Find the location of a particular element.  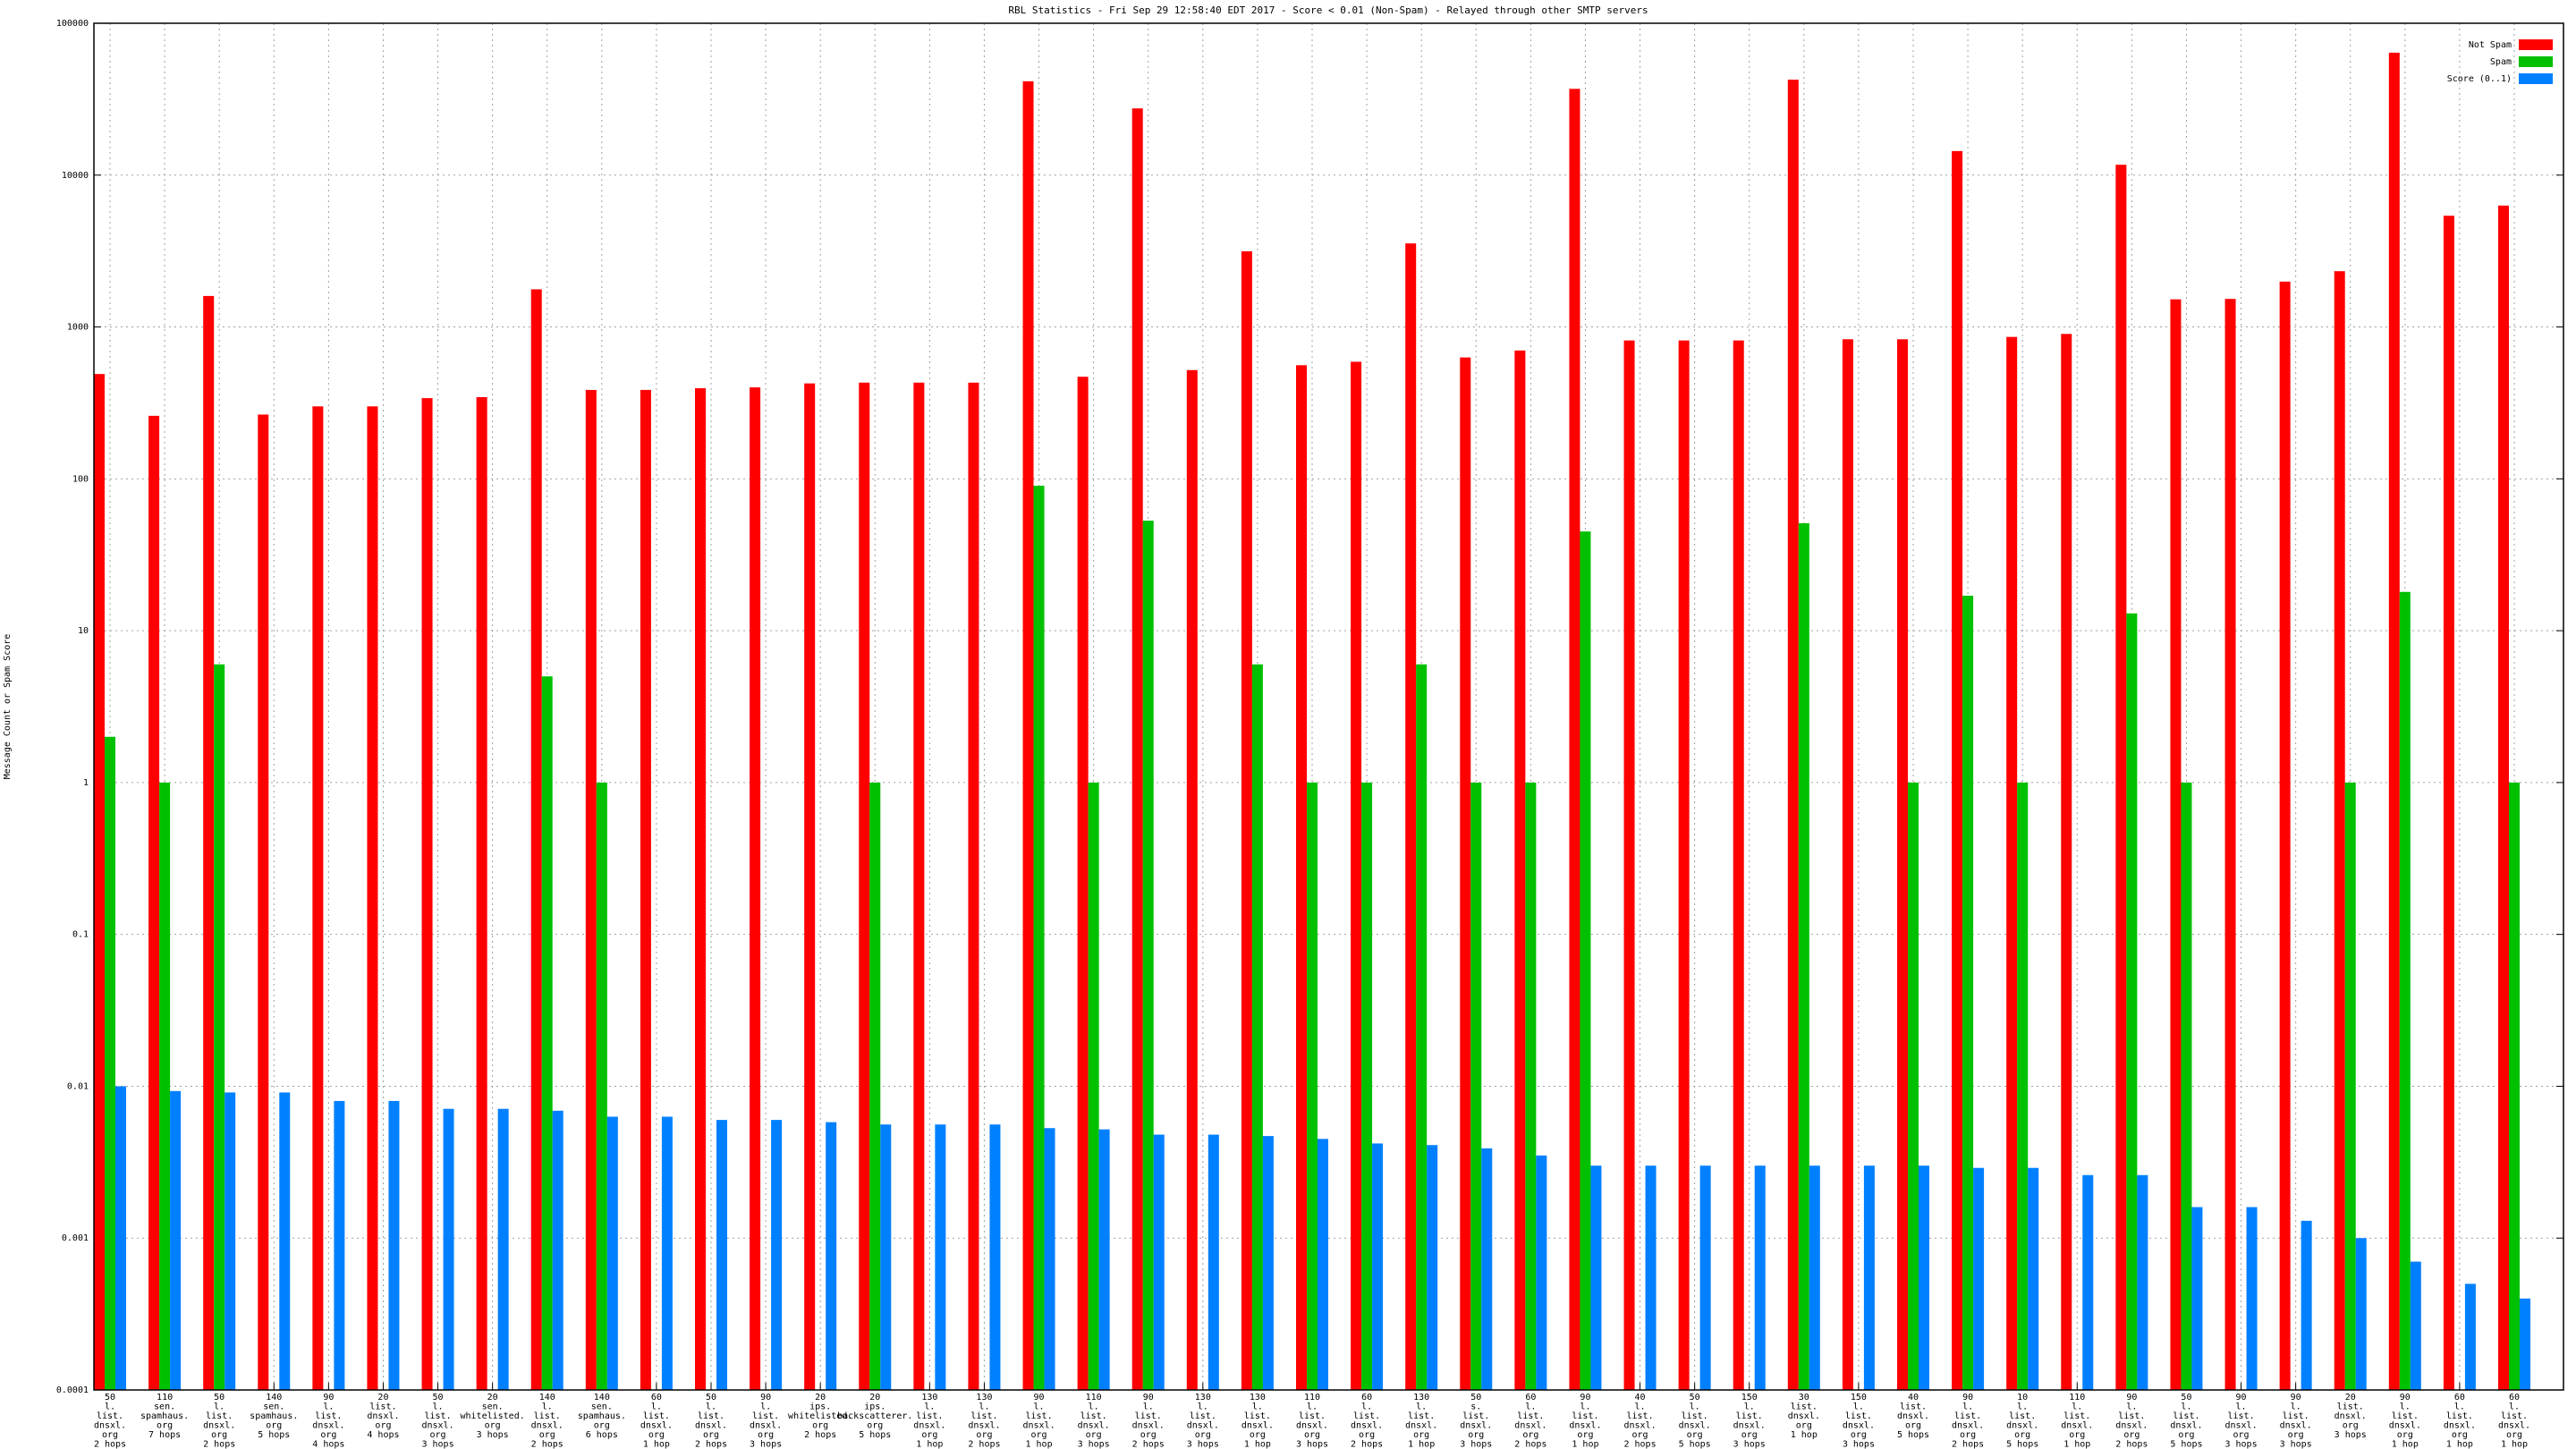

x-tick-label: 40 list. dnsxl. org 5 hops is located at coordinates (1913, 1416).